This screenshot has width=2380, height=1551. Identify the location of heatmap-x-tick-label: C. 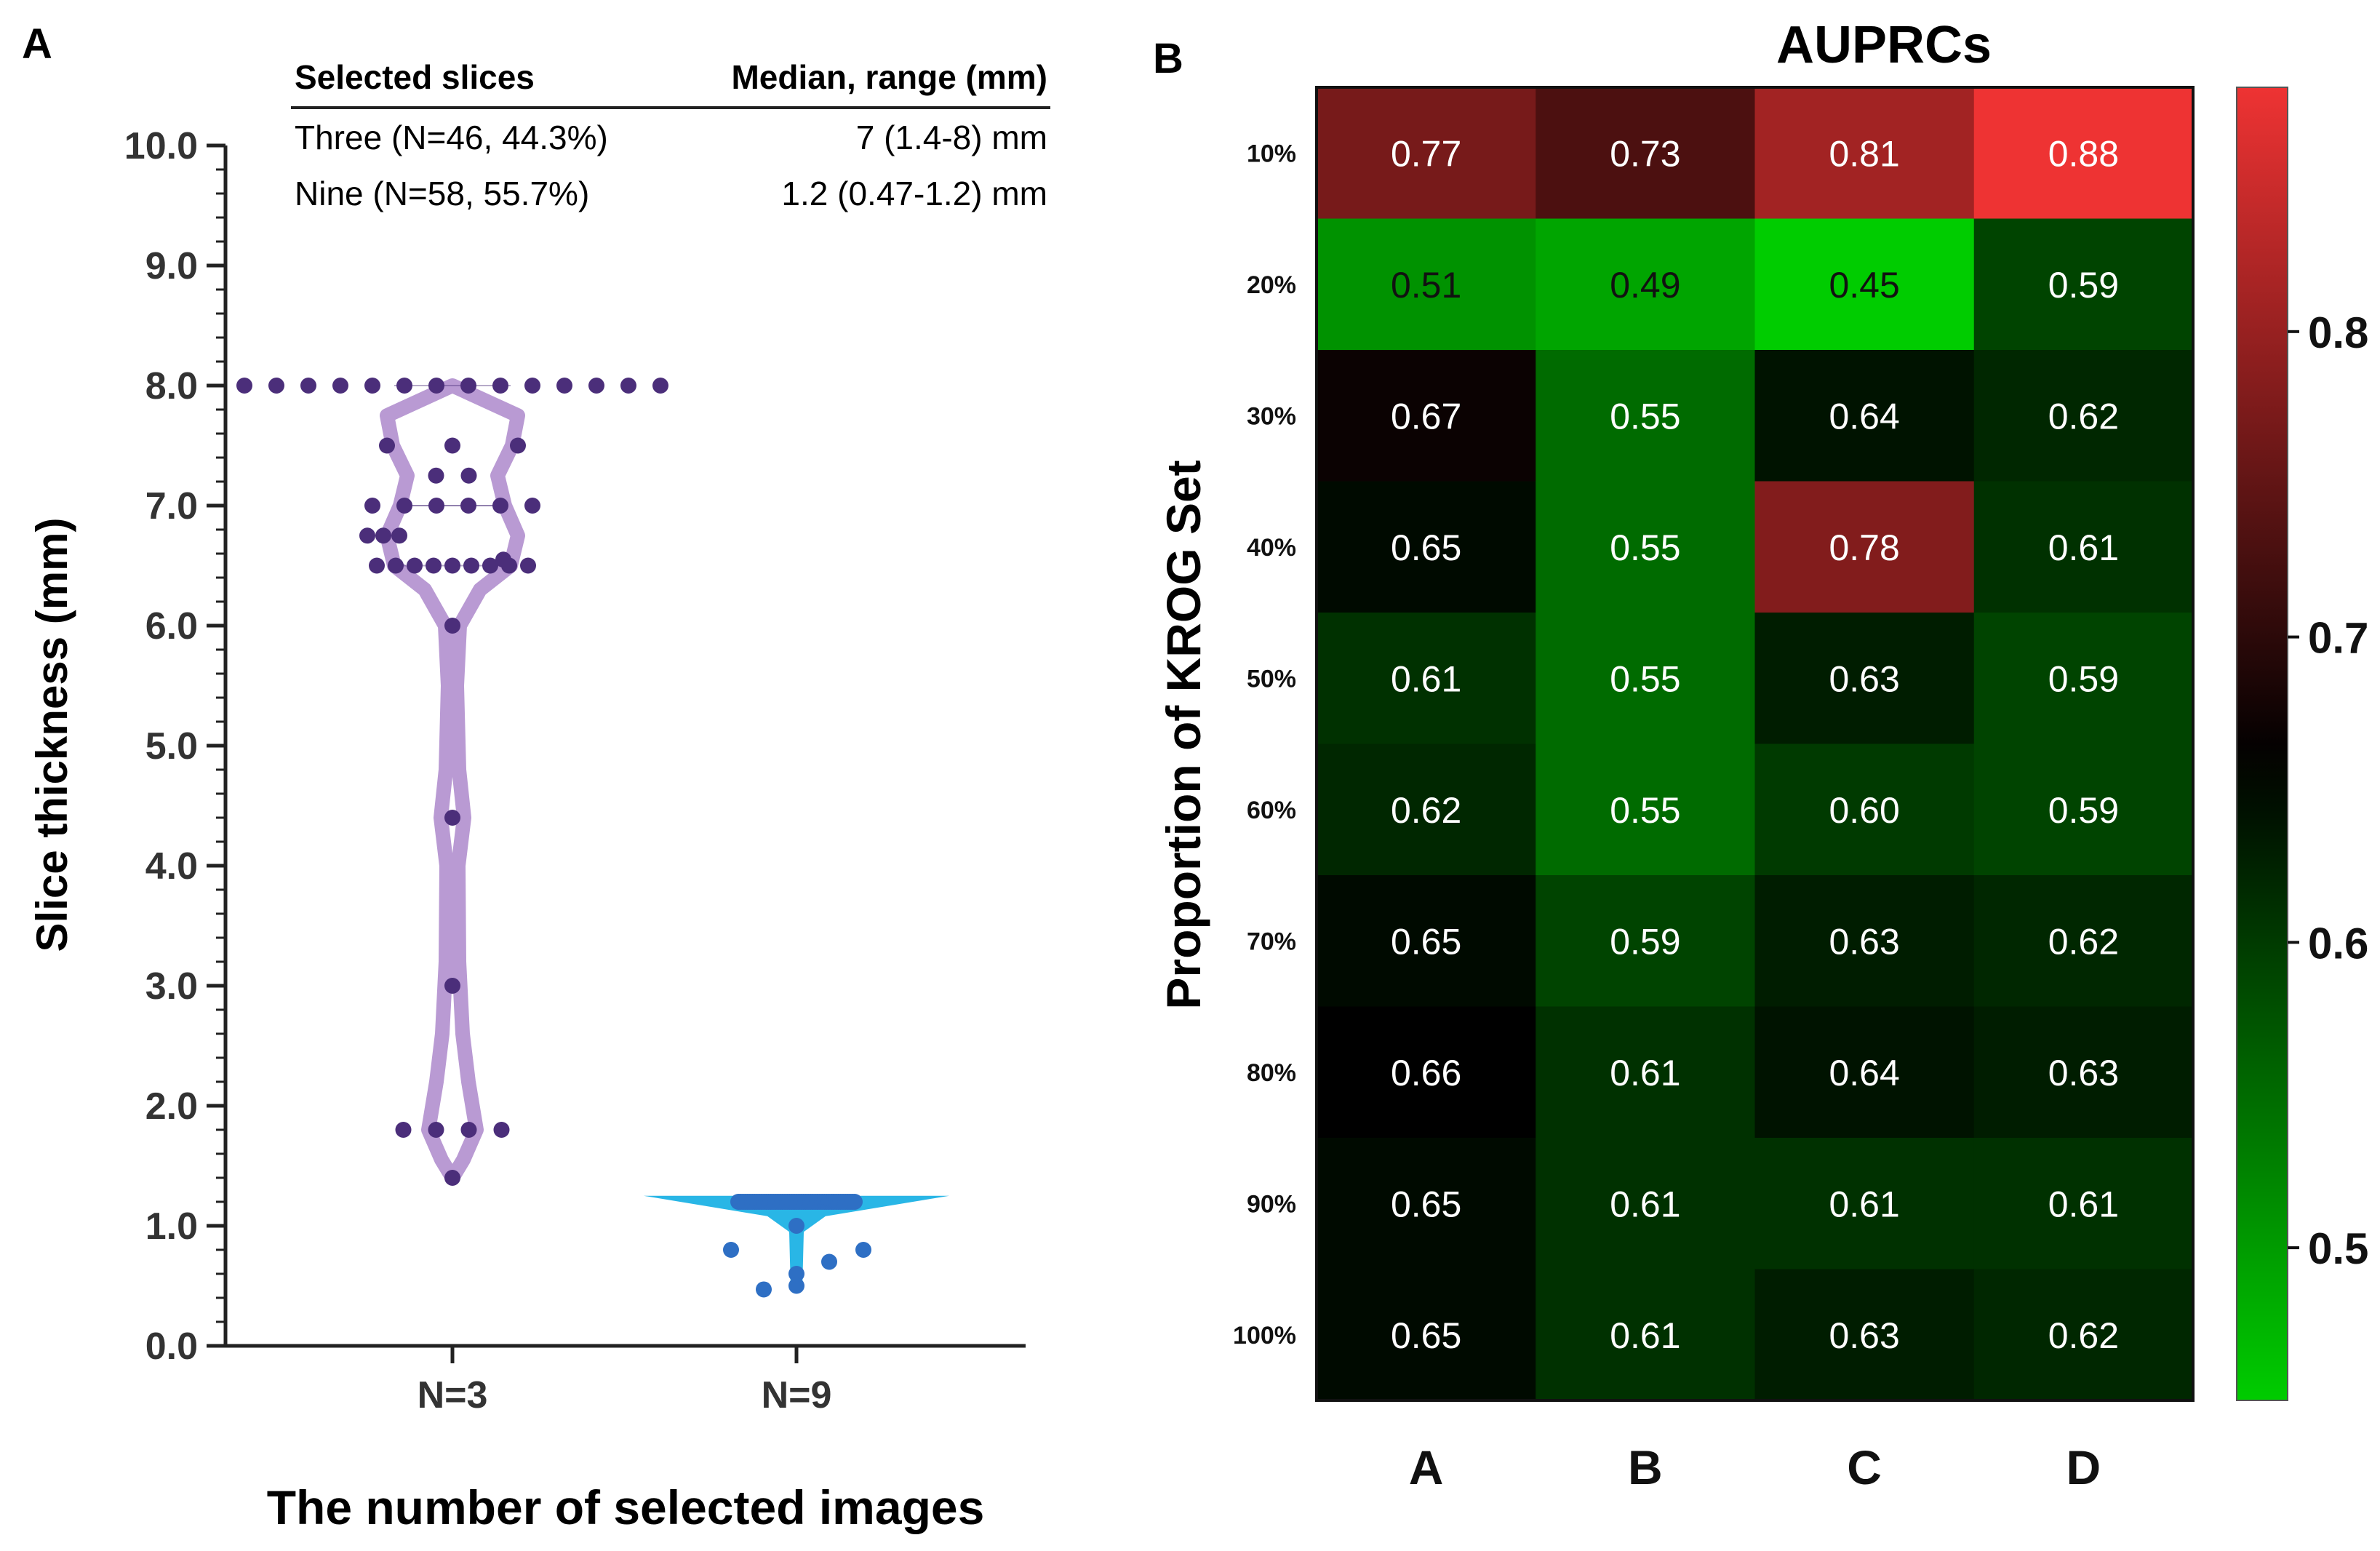
(1864, 1467).